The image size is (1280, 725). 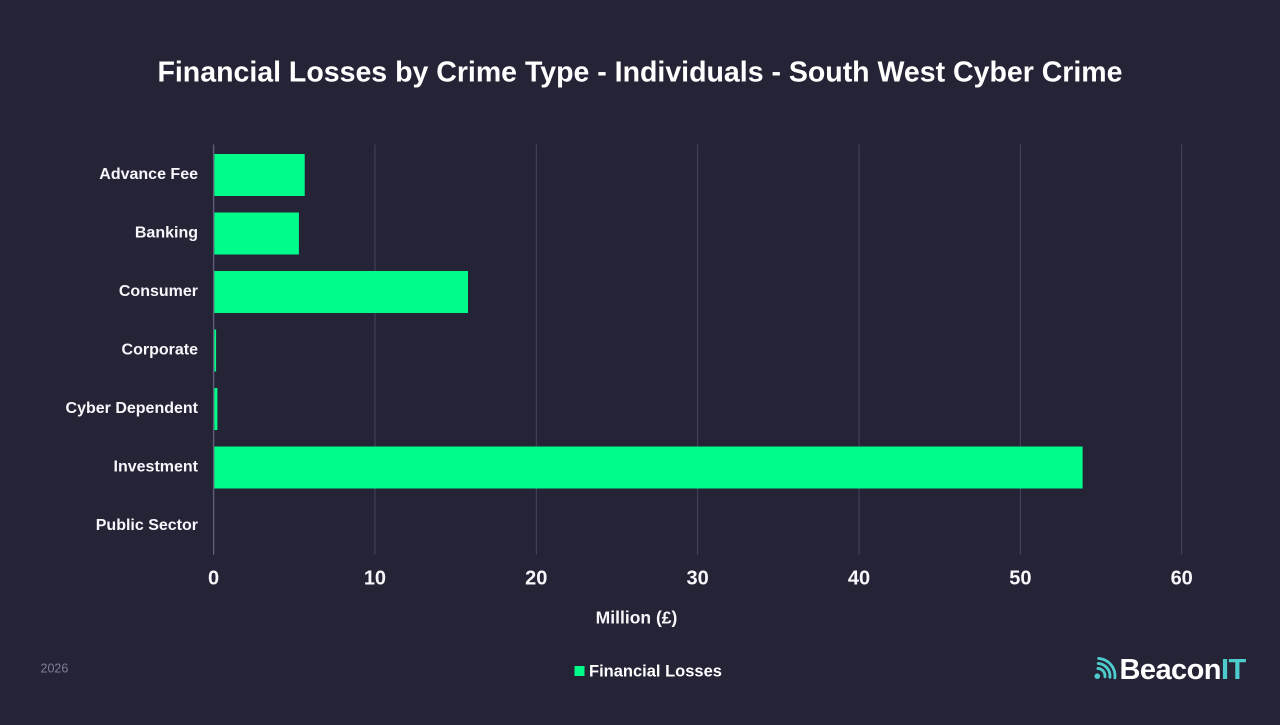 I want to click on svg-text: Public Sector, so click(x=147, y=525).